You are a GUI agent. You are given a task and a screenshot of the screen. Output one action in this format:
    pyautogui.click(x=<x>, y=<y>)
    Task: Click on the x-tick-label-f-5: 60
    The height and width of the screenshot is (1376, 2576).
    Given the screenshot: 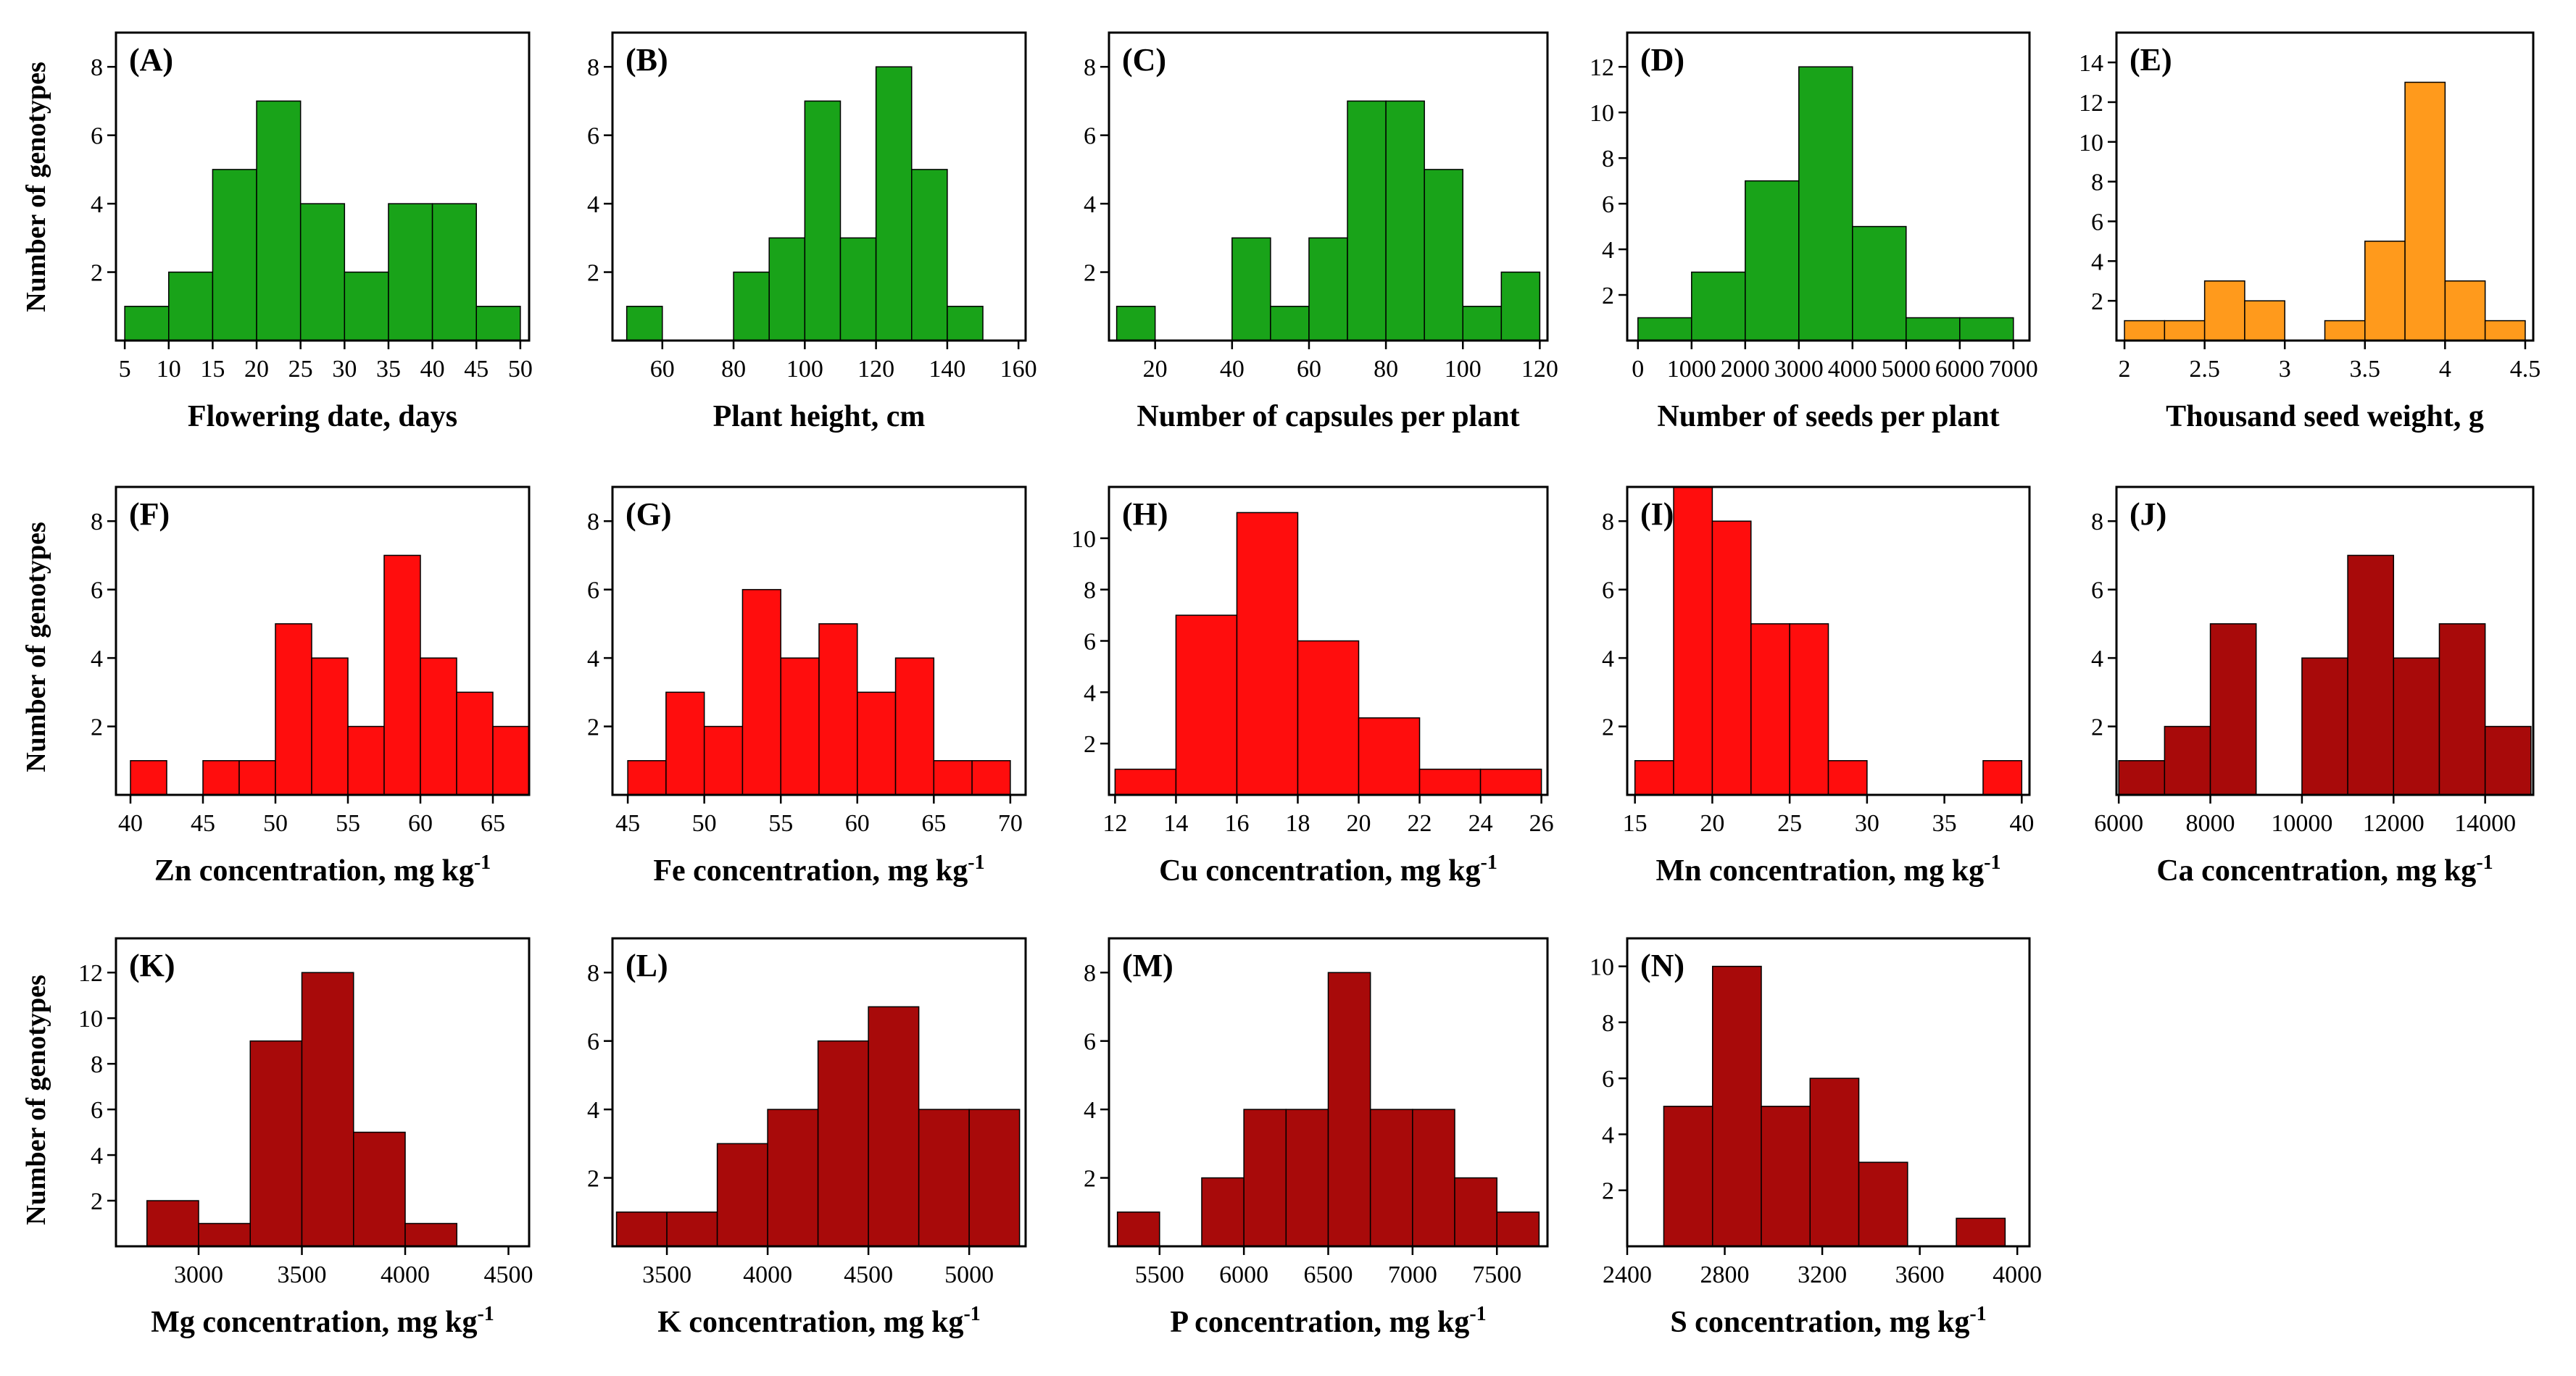 What is the action you would take?
    pyautogui.click(x=420, y=823)
    